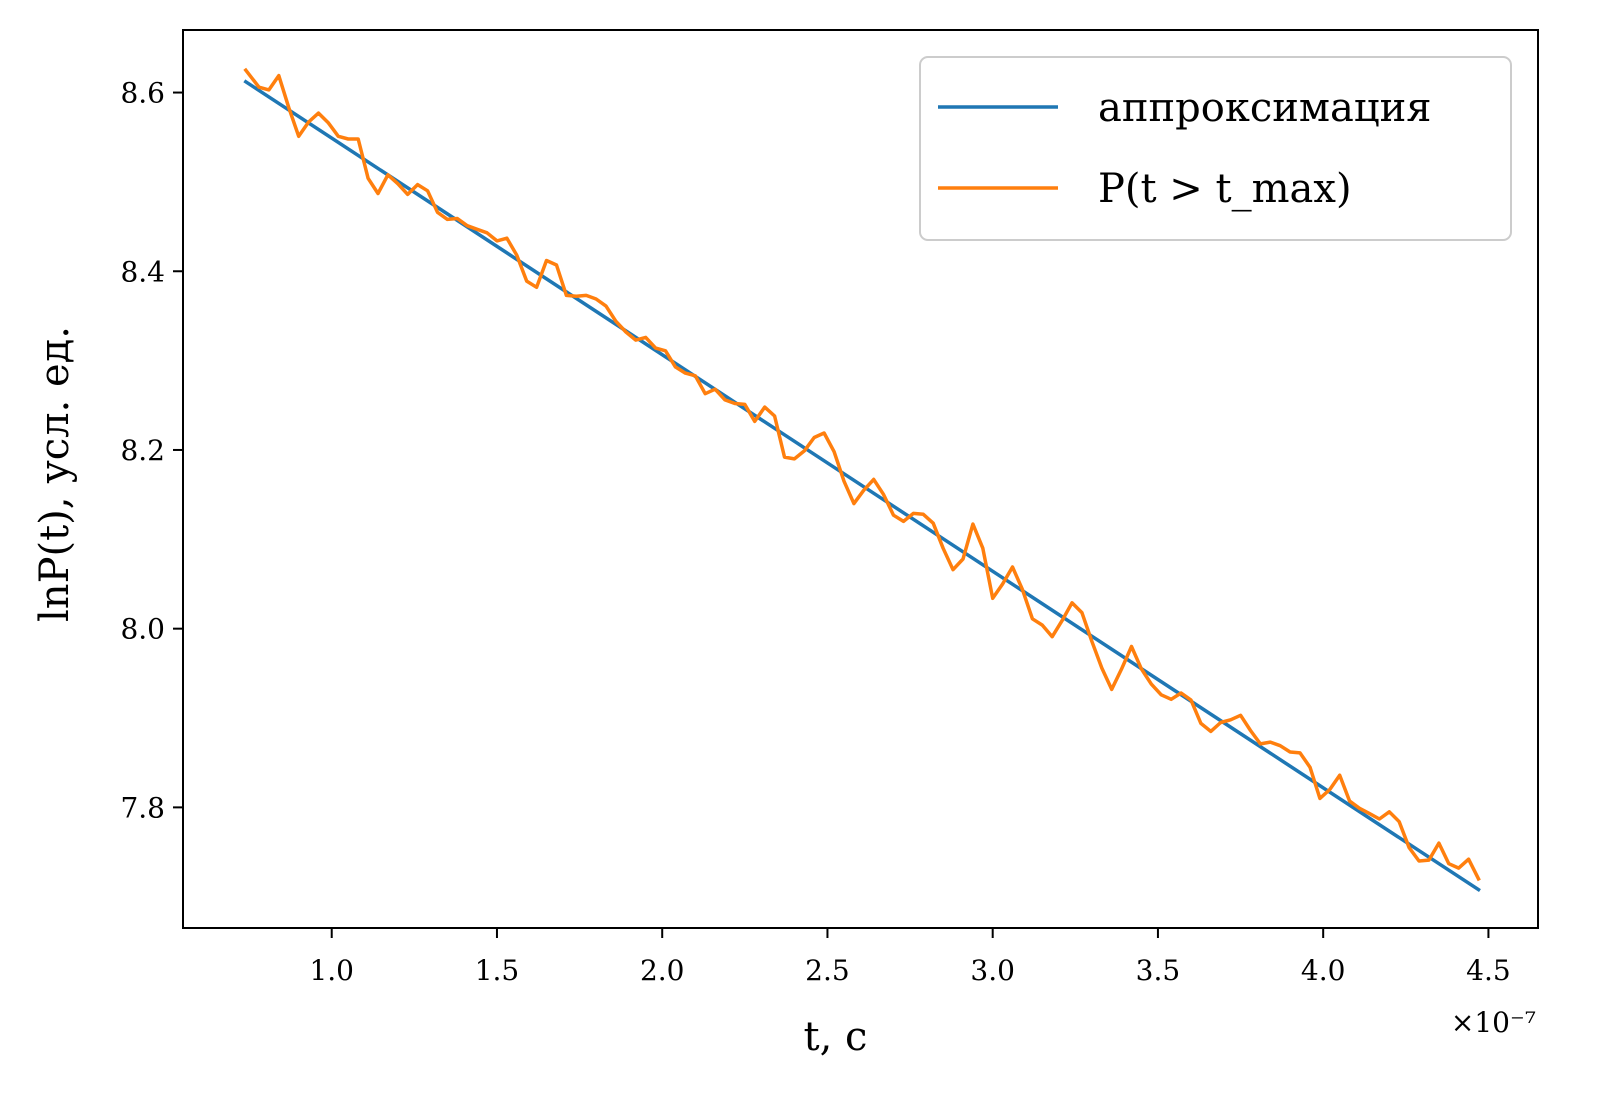 The width and height of the screenshot is (1611, 1119). I want to click on y-tick-label: 7.8, so click(142, 807).